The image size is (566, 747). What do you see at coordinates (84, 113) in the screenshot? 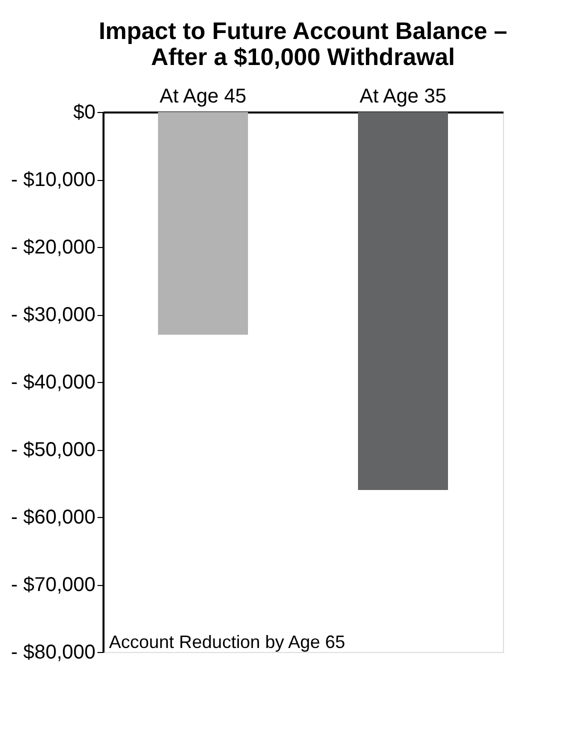
I see `y-tick-label: $0` at bounding box center [84, 113].